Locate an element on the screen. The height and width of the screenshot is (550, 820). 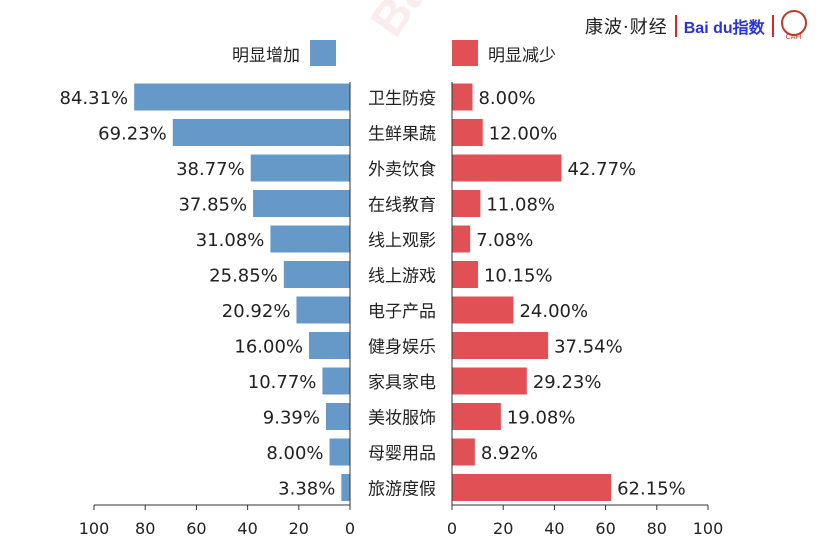
category-label: 健身娱乐 is located at coordinates (402, 348).